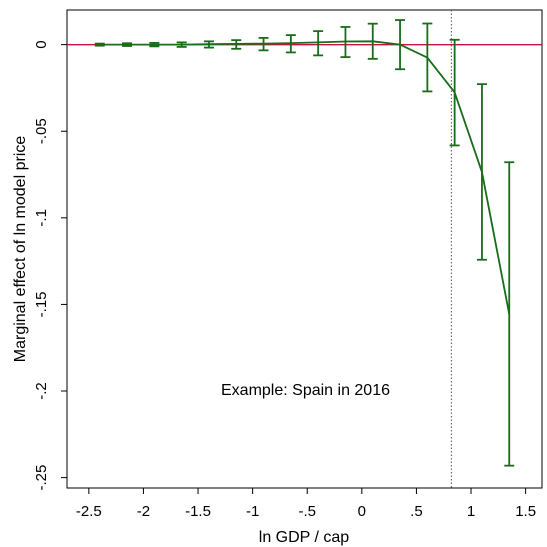  I want to click on x-tick-label: -1.5, so click(198, 511).